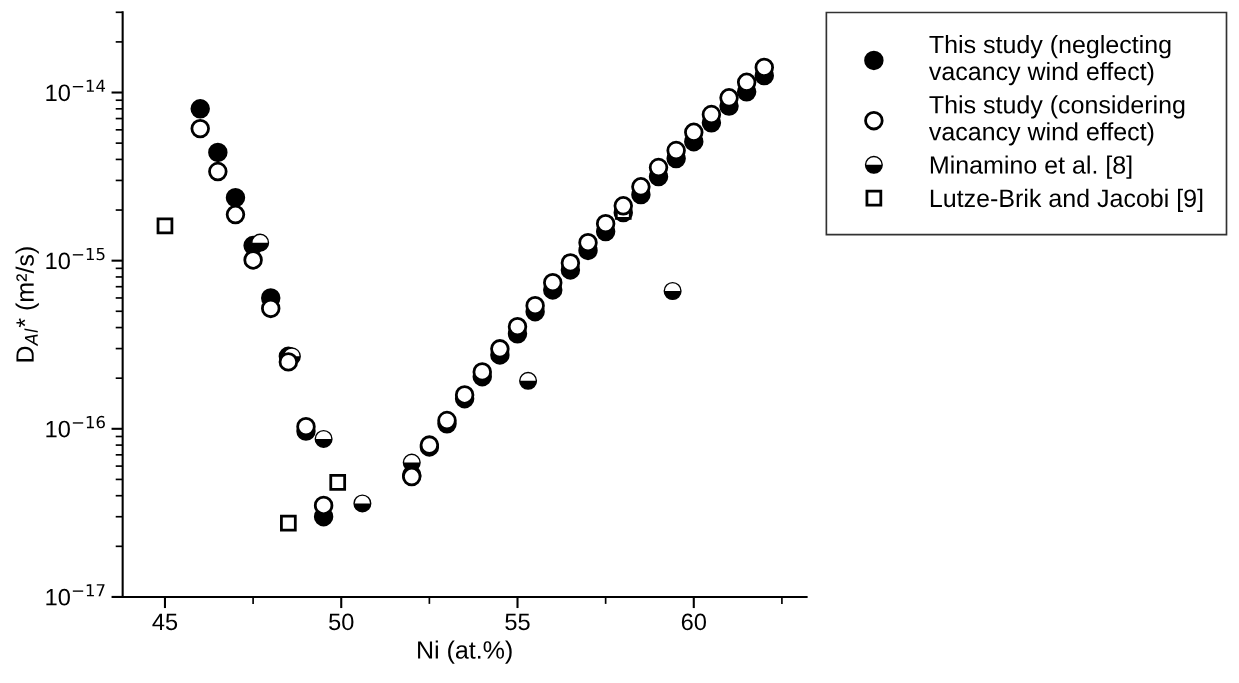 The height and width of the screenshot is (683, 1239). Describe the element at coordinates (1031, 167) in the screenshot. I see `legend-label: Minamino et al. [8]` at that location.